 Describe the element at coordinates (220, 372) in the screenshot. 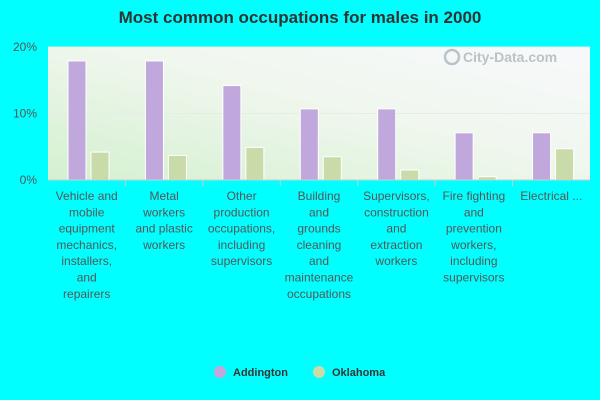

I see `legend-swatch-addington` at that location.